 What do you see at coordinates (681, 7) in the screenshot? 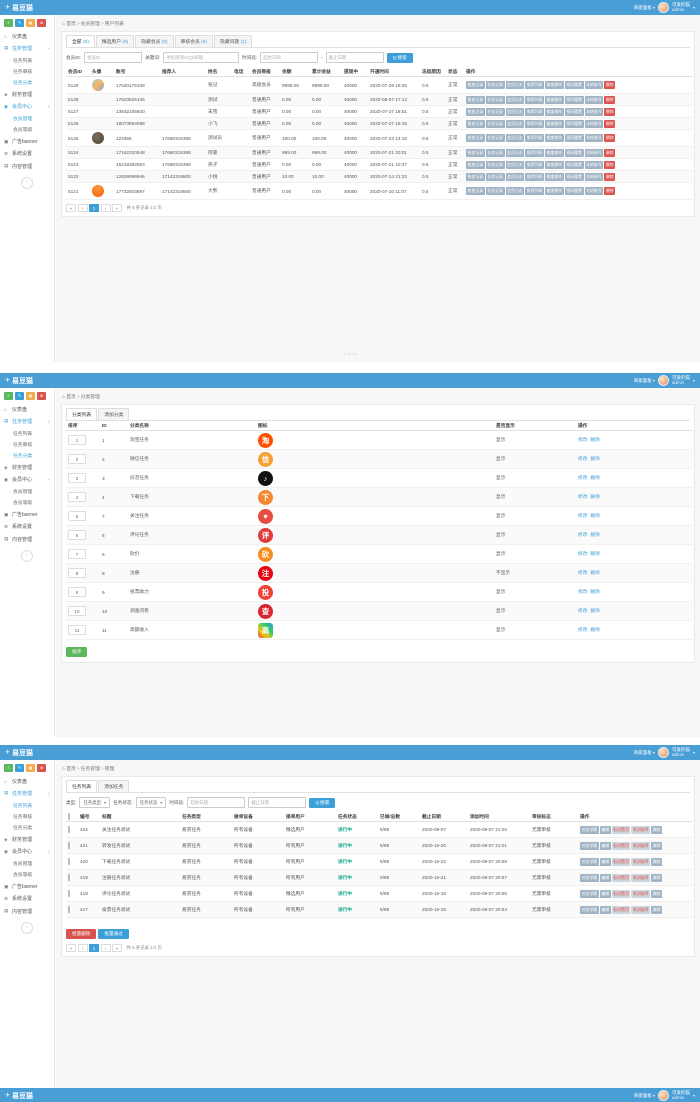
I see `user-menu: 可爱的猫 admin` at bounding box center [681, 7].